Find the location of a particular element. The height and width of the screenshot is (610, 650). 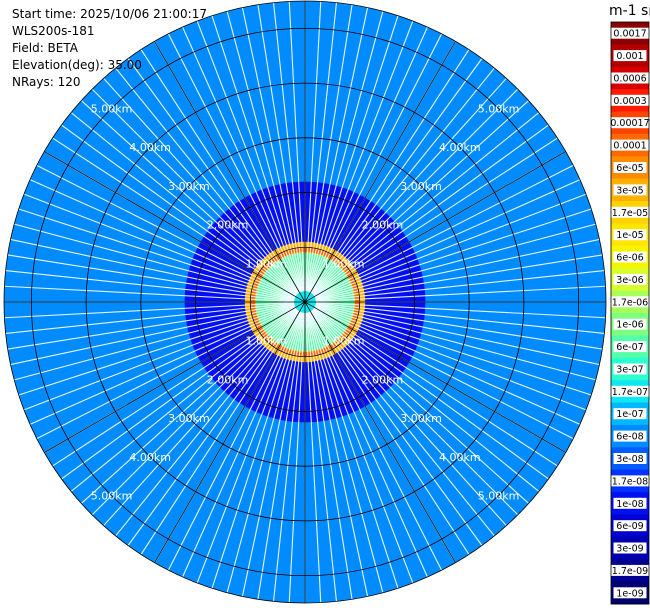

colorbar-tick-label: 1.7e-09 is located at coordinates (630, 571).